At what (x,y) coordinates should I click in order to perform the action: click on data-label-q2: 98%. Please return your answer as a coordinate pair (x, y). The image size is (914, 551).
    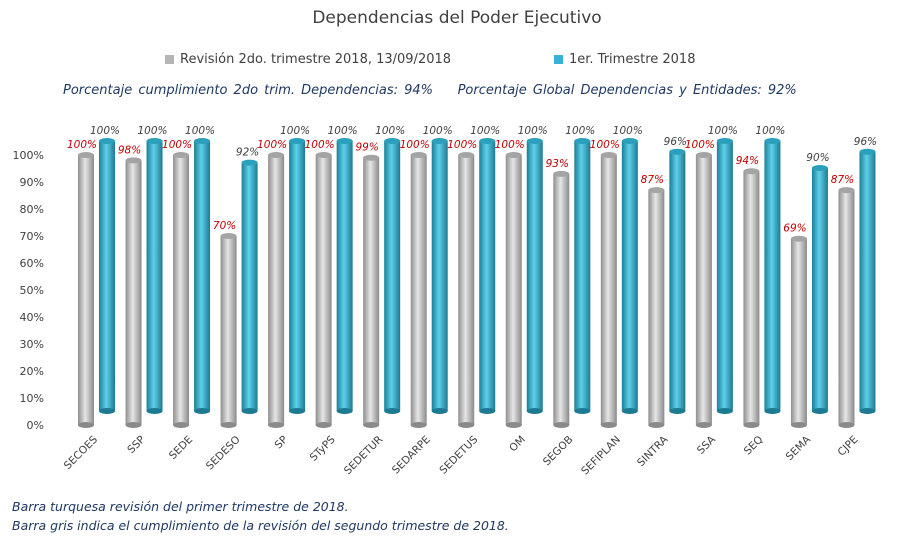
    Looking at the image, I should click on (129, 150).